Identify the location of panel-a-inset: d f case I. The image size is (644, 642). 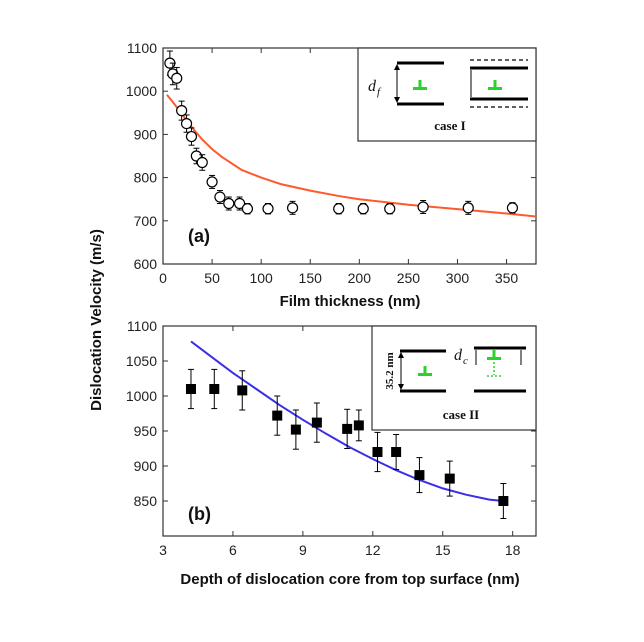
(447, 94).